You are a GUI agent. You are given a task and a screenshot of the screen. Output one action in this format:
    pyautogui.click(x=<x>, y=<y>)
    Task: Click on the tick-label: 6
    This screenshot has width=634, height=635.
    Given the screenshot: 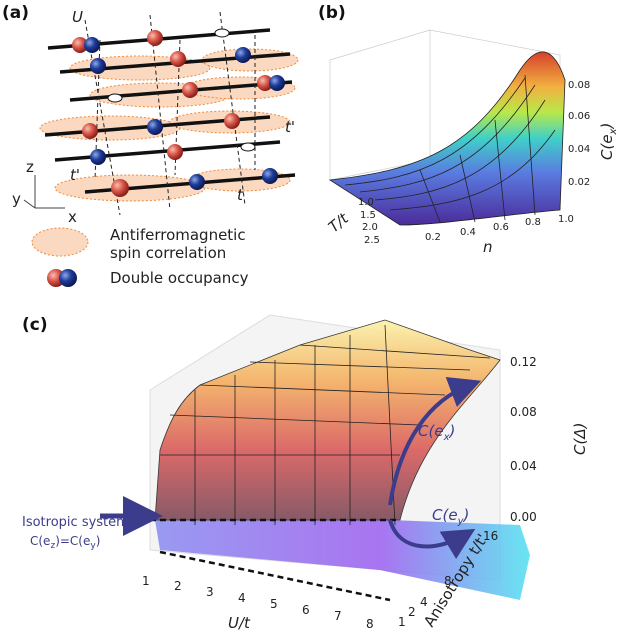 What is the action you would take?
    pyautogui.click(x=306, y=610)
    